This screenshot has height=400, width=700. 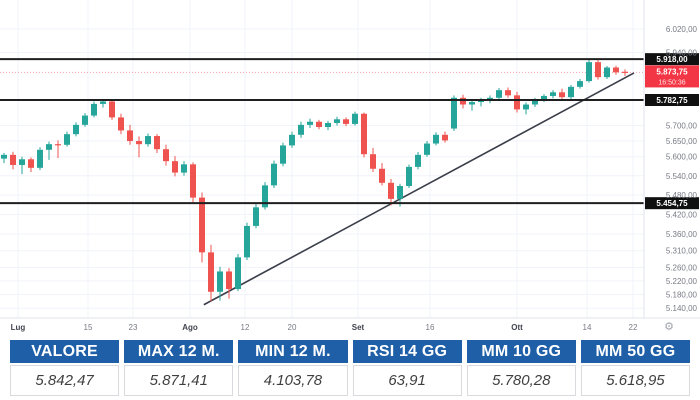 I want to click on y-tick-label: 5.540,00, so click(x=682, y=176).